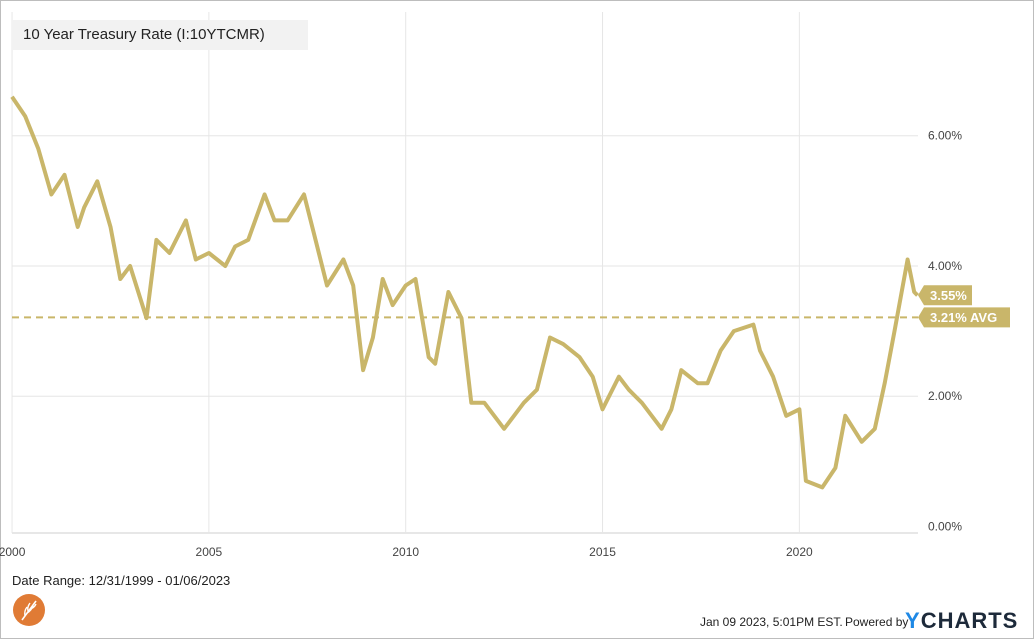 The height and width of the screenshot is (639, 1034). Describe the element at coordinates (144, 34) in the screenshot. I see `legend-label: 10 Year Treasury Rate (I:10YTCMR)` at that location.